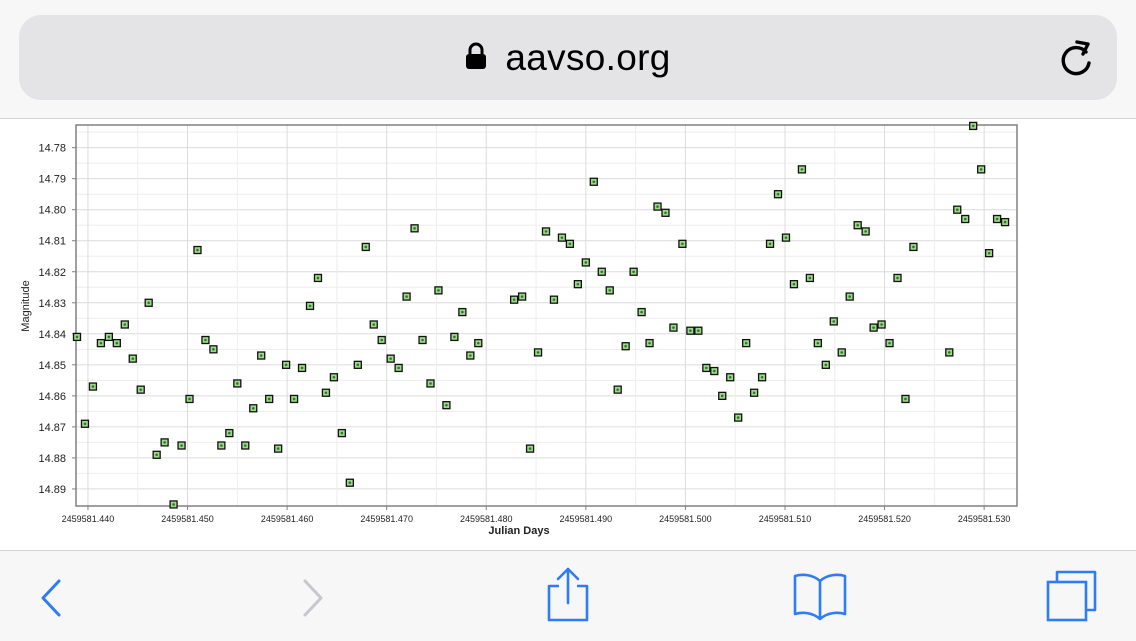 Image resolution: width=1136 pixels, height=641 pixels. What do you see at coordinates (52, 335) in the screenshot?
I see `y-tick-label: 14.84` at bounding box center [52, 335].